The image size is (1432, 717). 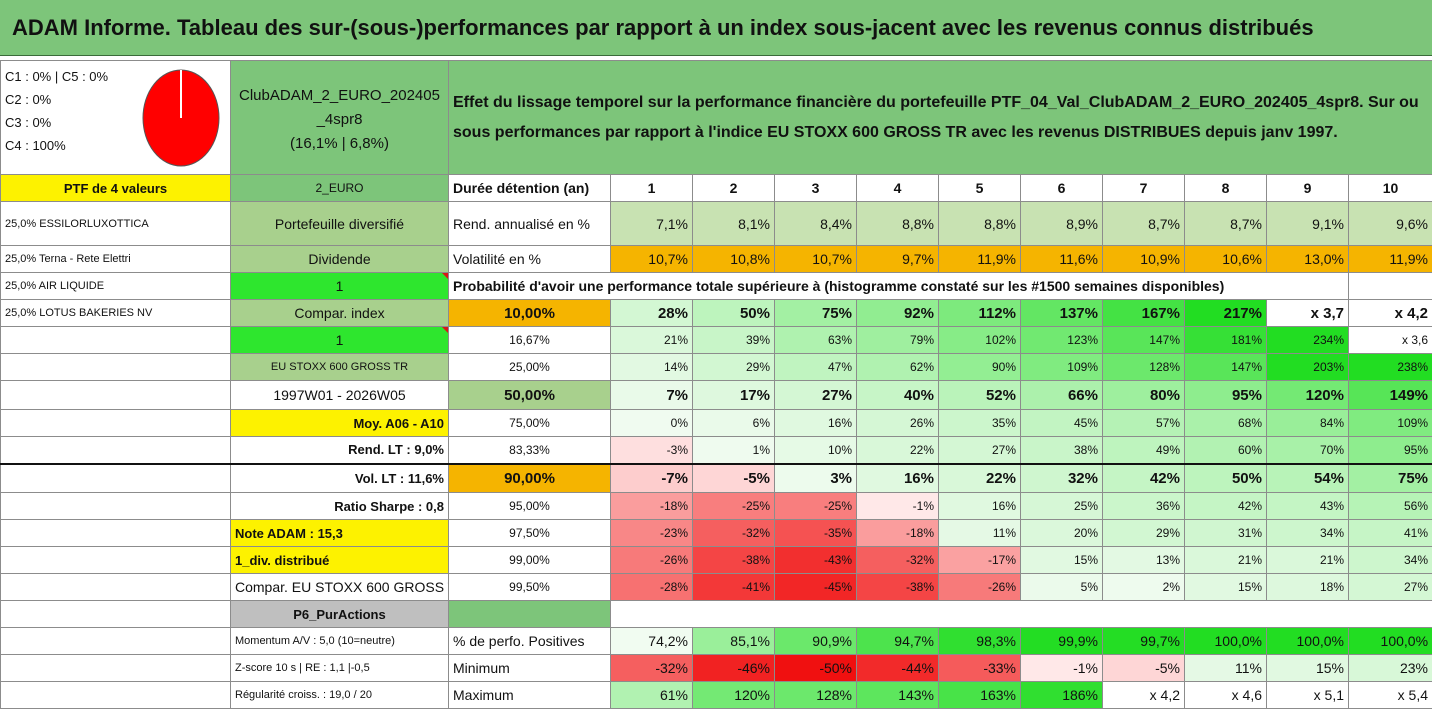 What do you see at coordinates (651, 560) in the screenshot?
I see `quantile-value: -26%` at bounding box center [651, 560].